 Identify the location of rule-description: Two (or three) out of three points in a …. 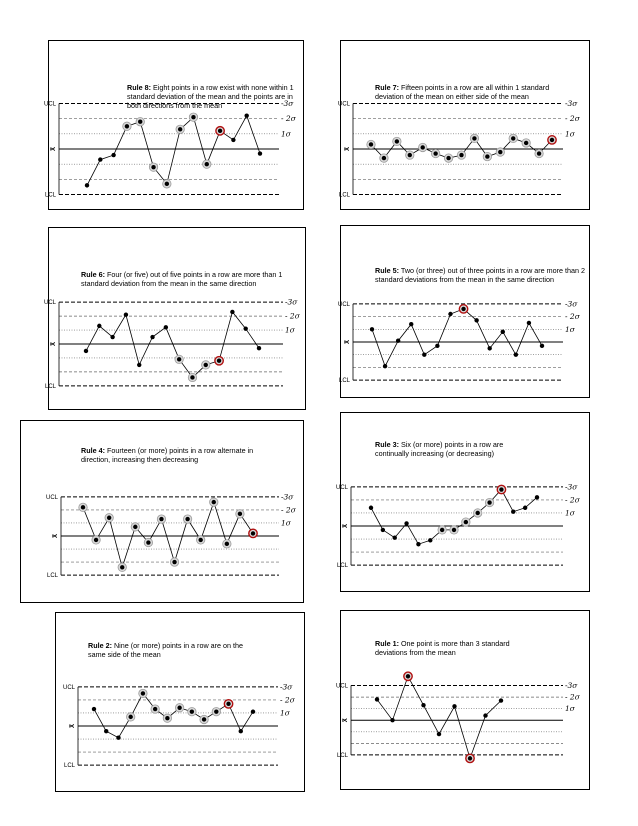
(480, 275).